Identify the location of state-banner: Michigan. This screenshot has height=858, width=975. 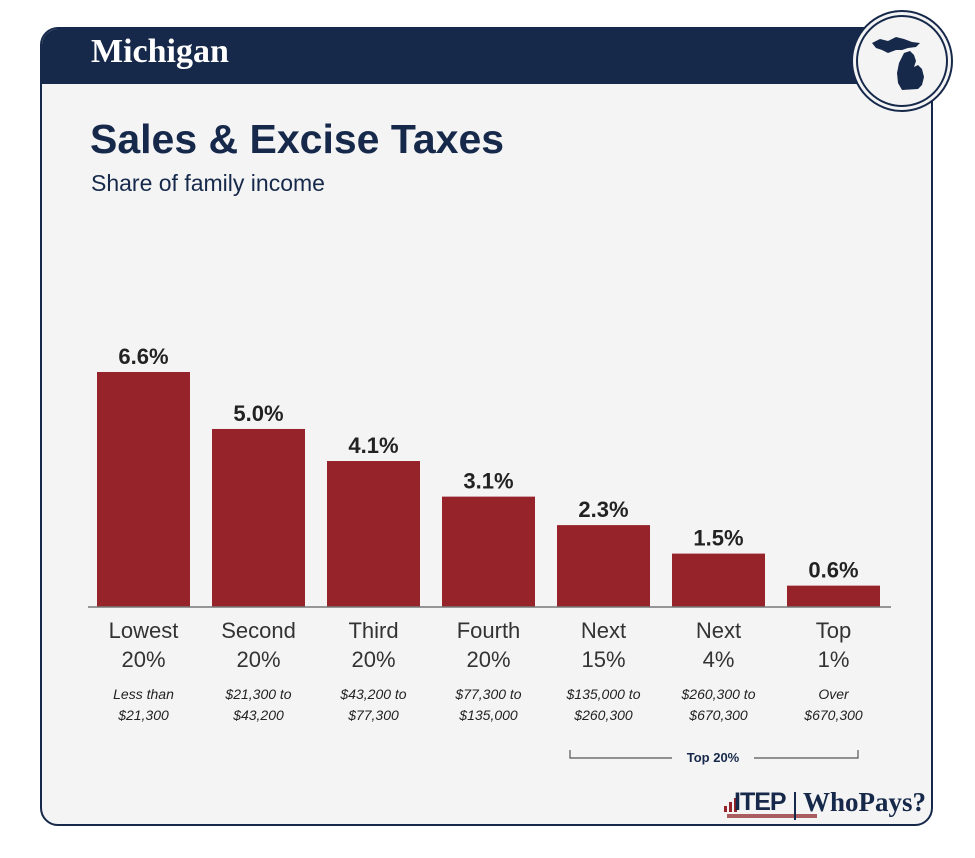
(486, 56).